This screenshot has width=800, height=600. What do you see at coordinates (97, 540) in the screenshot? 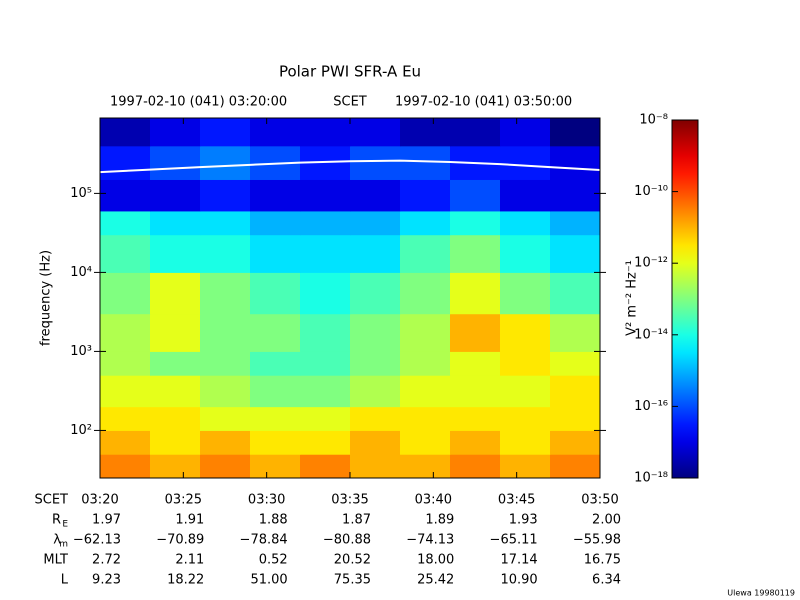
I see `table-cell: −62.13` at bounding box center [97, 540].